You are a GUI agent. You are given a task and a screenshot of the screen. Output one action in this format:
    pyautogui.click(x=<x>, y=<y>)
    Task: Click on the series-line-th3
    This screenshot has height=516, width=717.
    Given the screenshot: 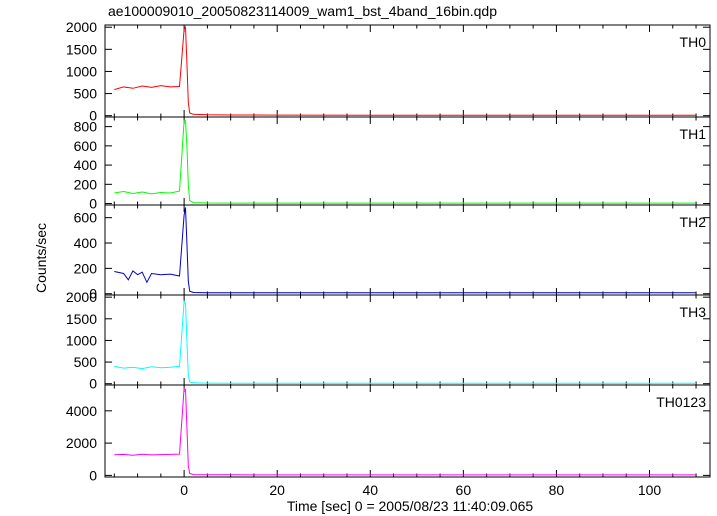 What is the action you would take?
    pyautogui.click(x=405, y=341)
    